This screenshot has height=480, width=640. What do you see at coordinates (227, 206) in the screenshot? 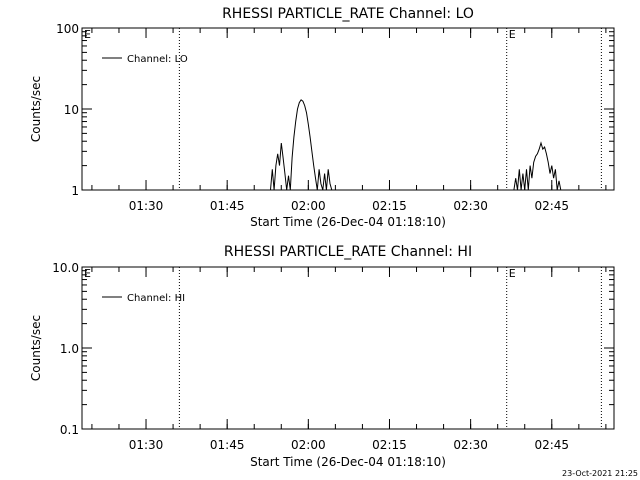
I see `plot1-x-tick-label: 01:45` at bounding box center [227, 206].